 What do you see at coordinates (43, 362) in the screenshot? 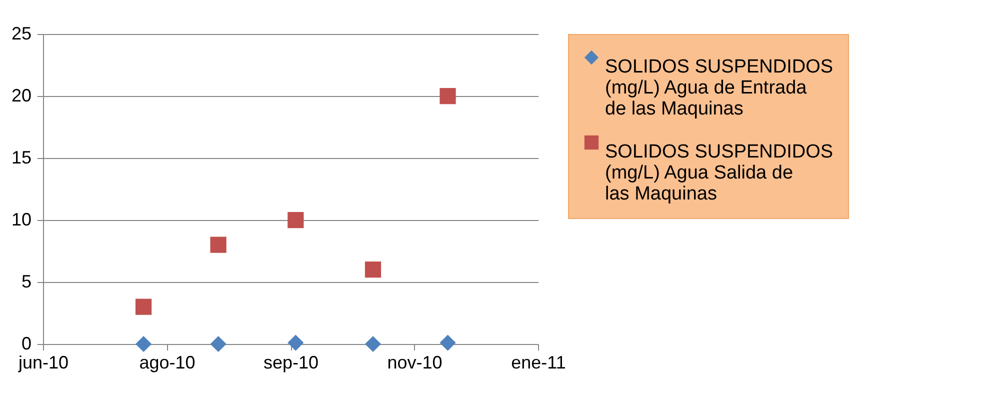
I see `x-tick-label: jun-10` at bounding box center [43, 362].